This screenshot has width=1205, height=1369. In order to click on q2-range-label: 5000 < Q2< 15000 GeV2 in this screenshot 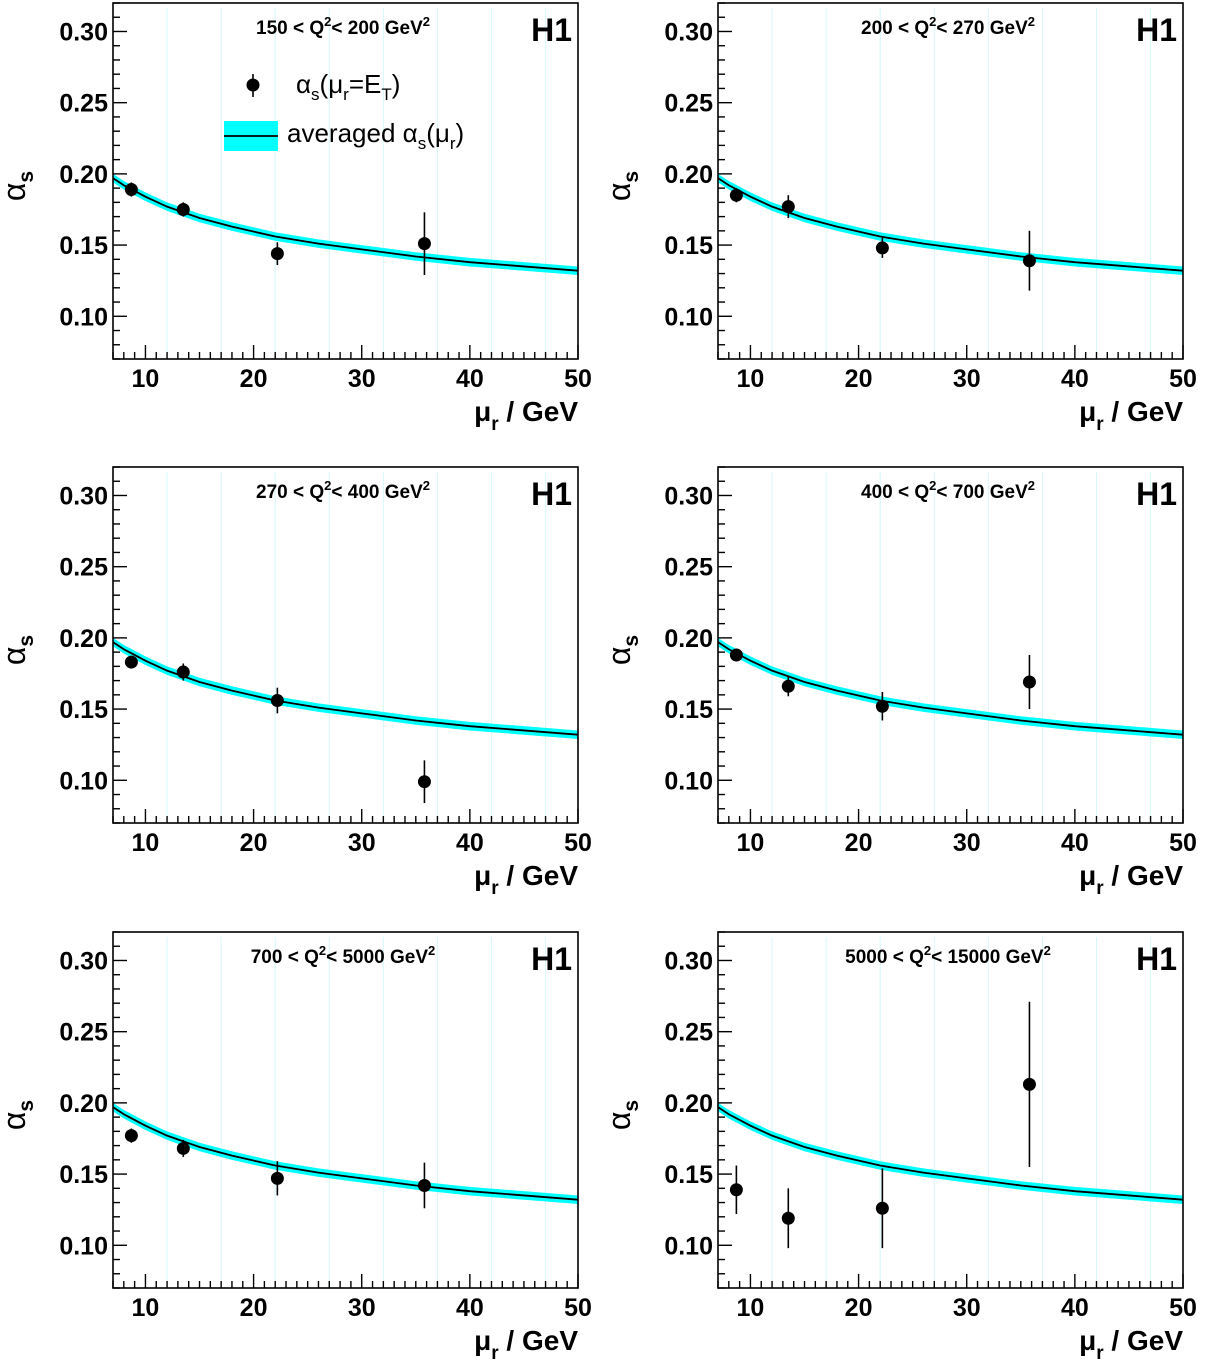, I will do `click(948, 955)`.